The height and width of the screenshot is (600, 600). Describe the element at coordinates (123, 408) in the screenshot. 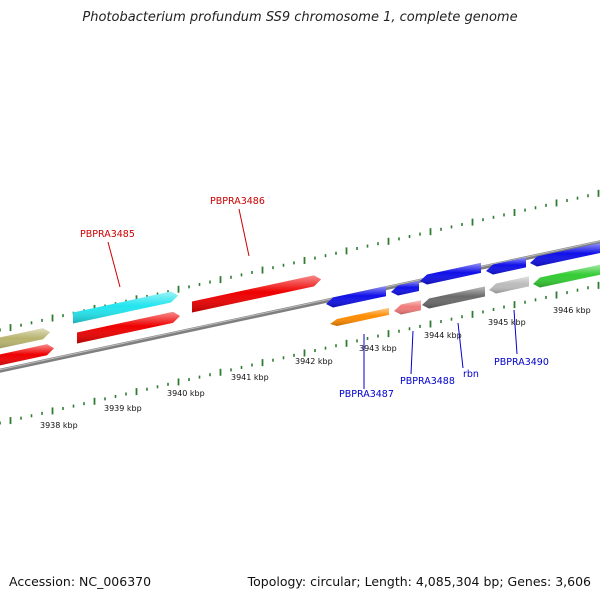

I see `kbp-label: 3939 kbp` at that location.